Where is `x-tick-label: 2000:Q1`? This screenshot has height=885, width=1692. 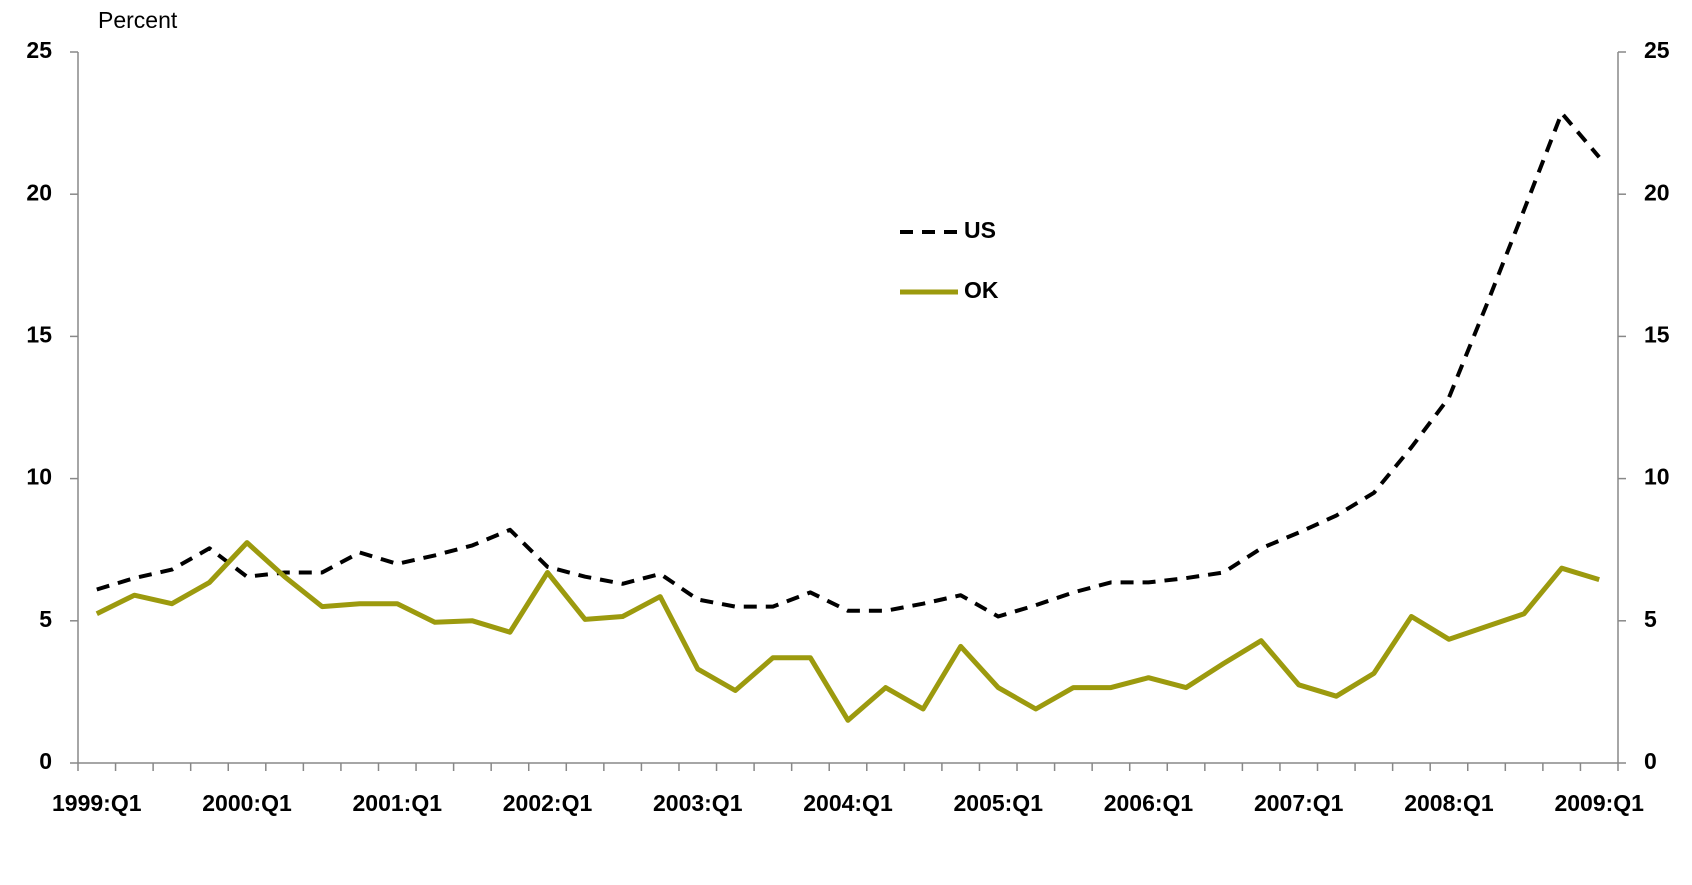
x-tick-label: 2000:Q1 is located at coordinates (247, 803).